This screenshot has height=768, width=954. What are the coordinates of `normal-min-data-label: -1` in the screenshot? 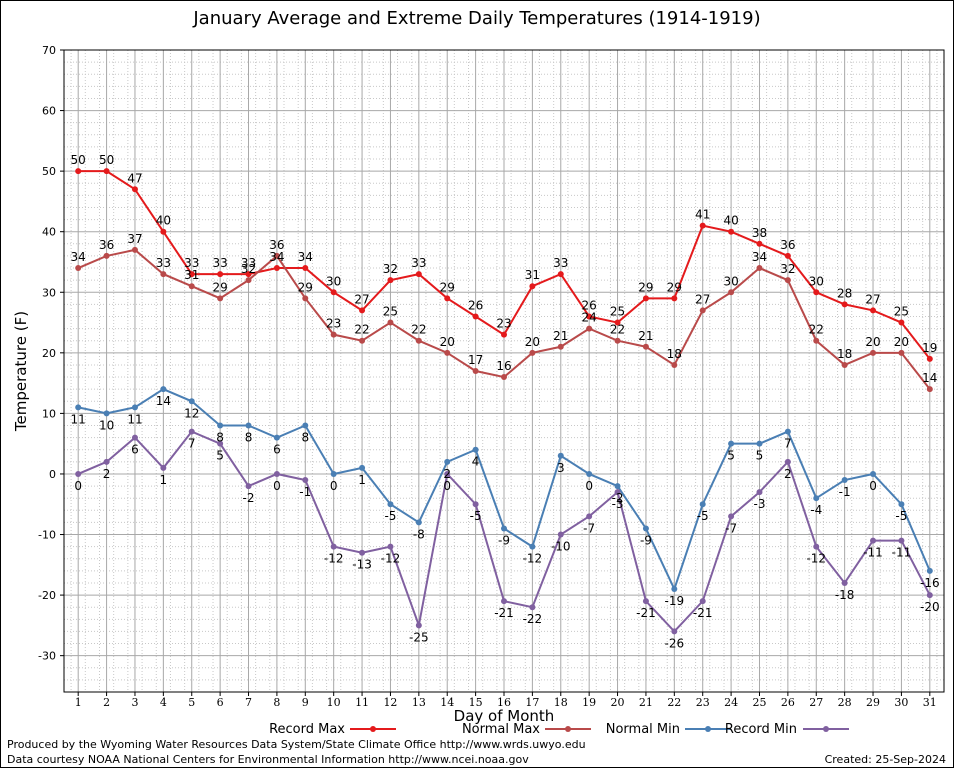 It's located at (845, 492).